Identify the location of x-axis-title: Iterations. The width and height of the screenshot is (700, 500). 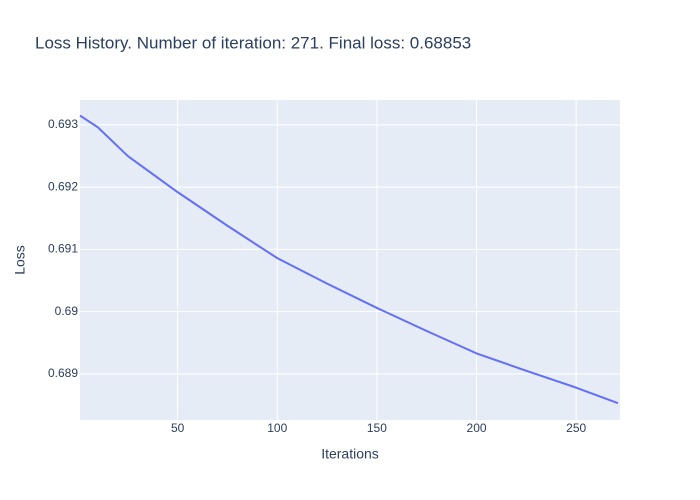
(350, 454).